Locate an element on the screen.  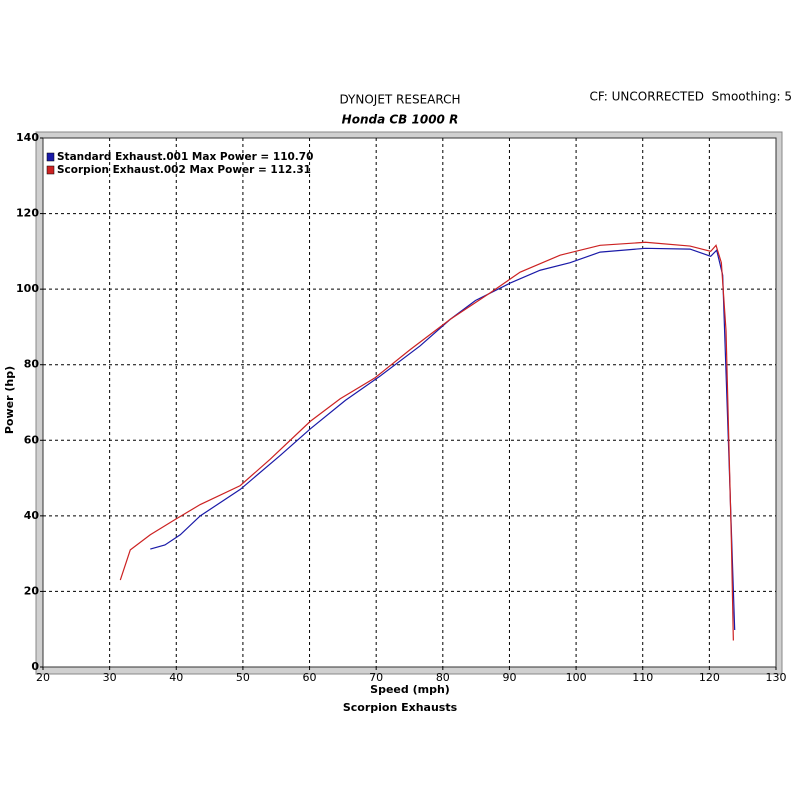
x-tick-label: 90 is located at coordinates (509, 677).